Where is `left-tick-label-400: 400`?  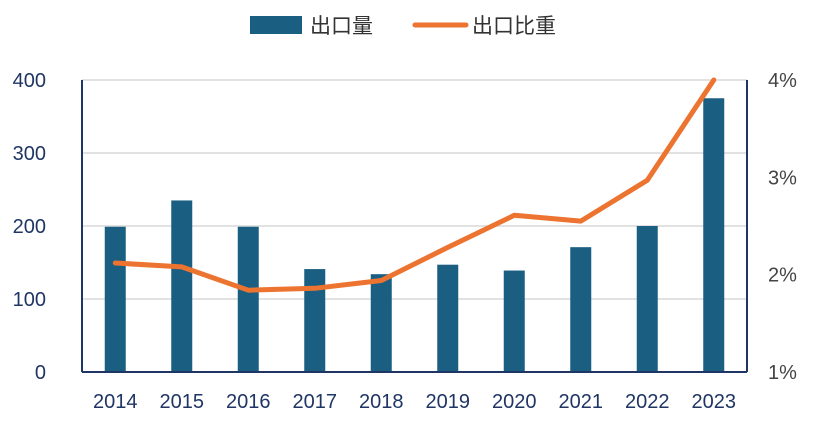 left-tick-label-400: 400 is located at coordinates (29, 81).